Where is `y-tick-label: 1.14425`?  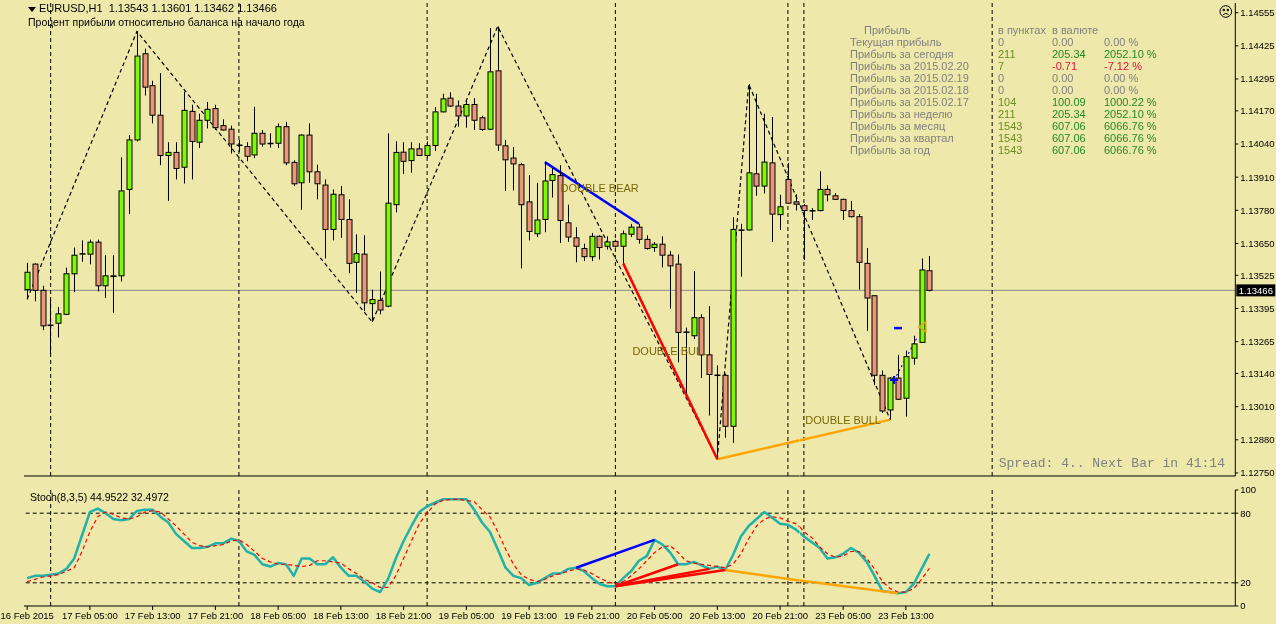
y-tick-label: 1.14425 is located at coordinates (1257, 46).